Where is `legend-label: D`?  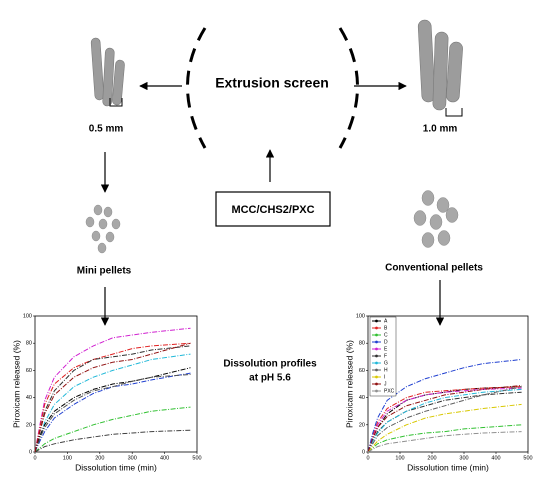
legend-label: D is located at coordinates (386, 342).